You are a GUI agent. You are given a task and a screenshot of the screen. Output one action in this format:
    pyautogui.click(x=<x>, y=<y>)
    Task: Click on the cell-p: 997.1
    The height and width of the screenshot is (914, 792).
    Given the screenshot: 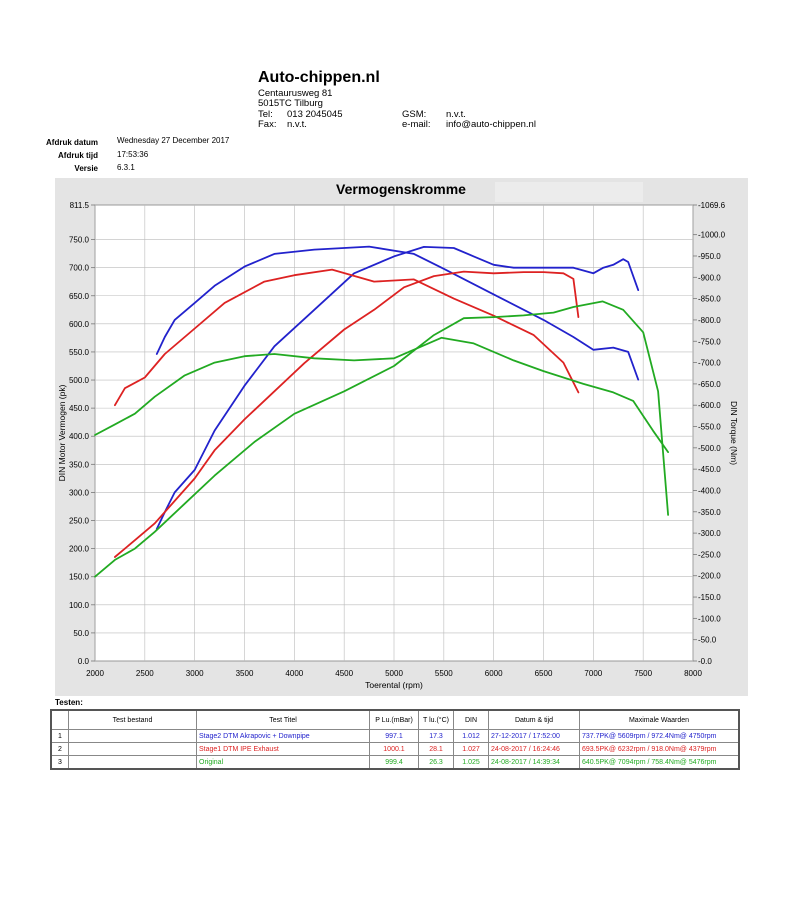 What is the action you would take?
    pyautogui.click(x=394, y=736)
    